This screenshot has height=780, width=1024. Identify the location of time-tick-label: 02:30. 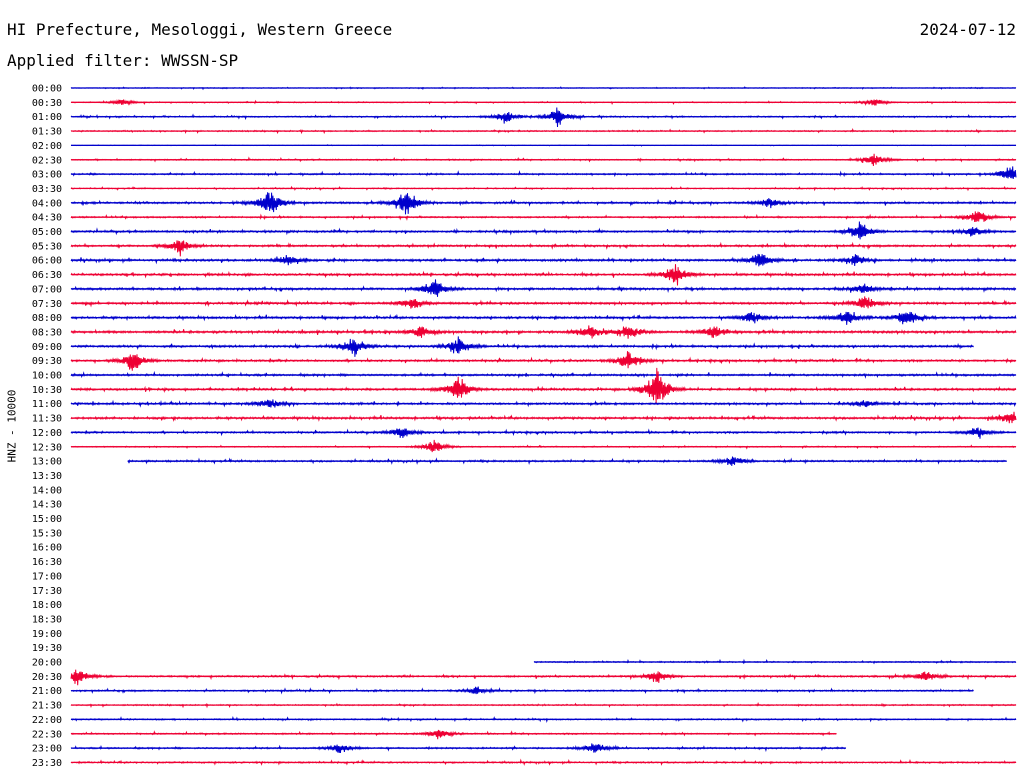
(47, 160).